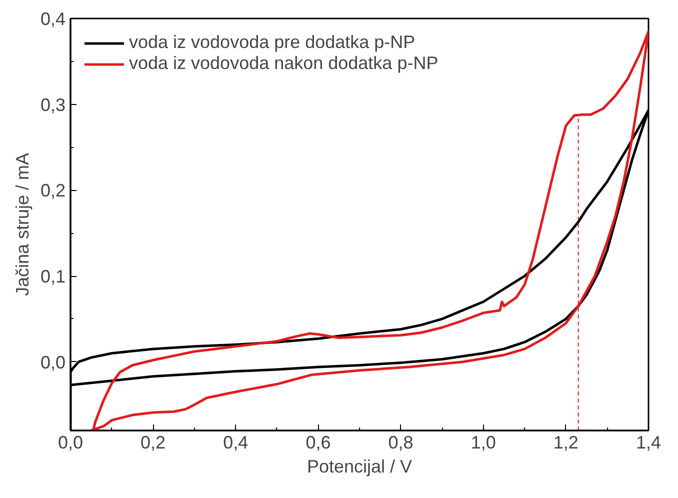 The image size is (678, 498). I want to click on legend-label: voda iz vodovoda pre dodatka p-NP, so click(272, 42).